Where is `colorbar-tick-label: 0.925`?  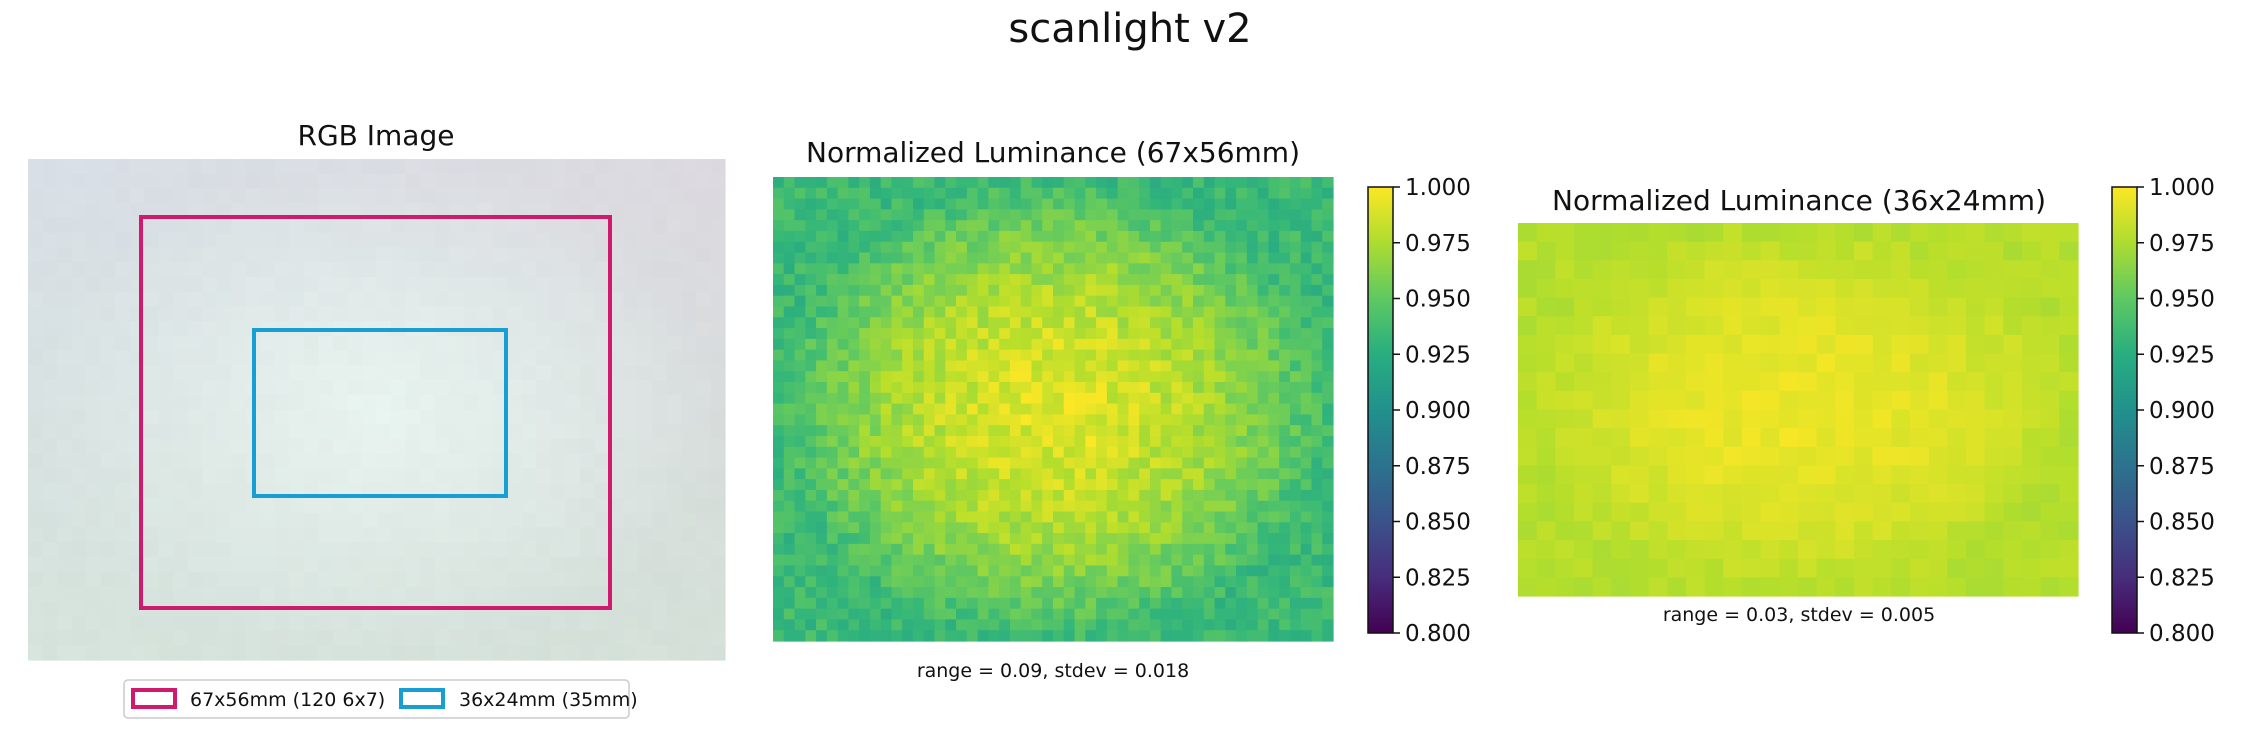
colorbar-tick-label: 0.925 is located at coordinates (1438, 355).